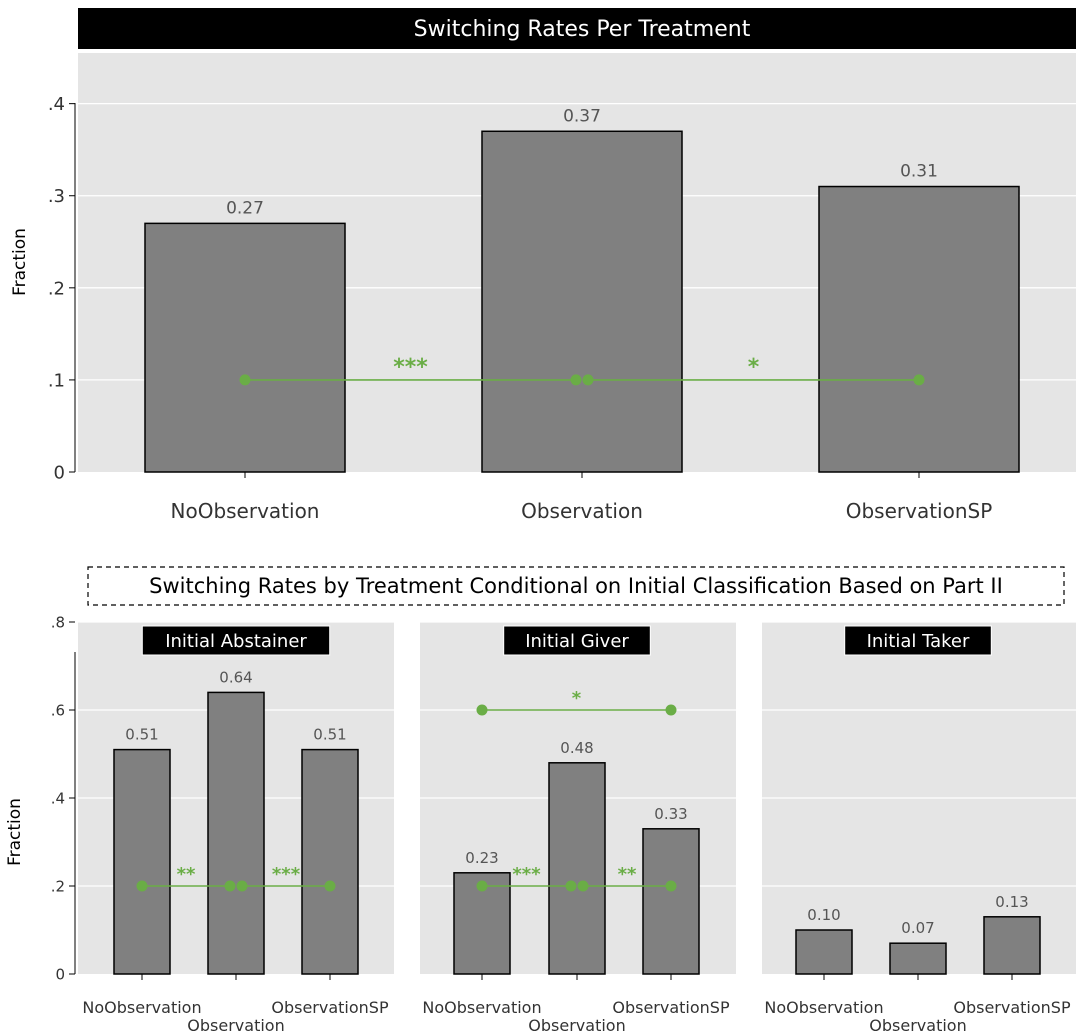  What do you see at coordinates (235, 677) in the screenshot?
I see `data-label: 0.64` at bounding box center [235, 677].